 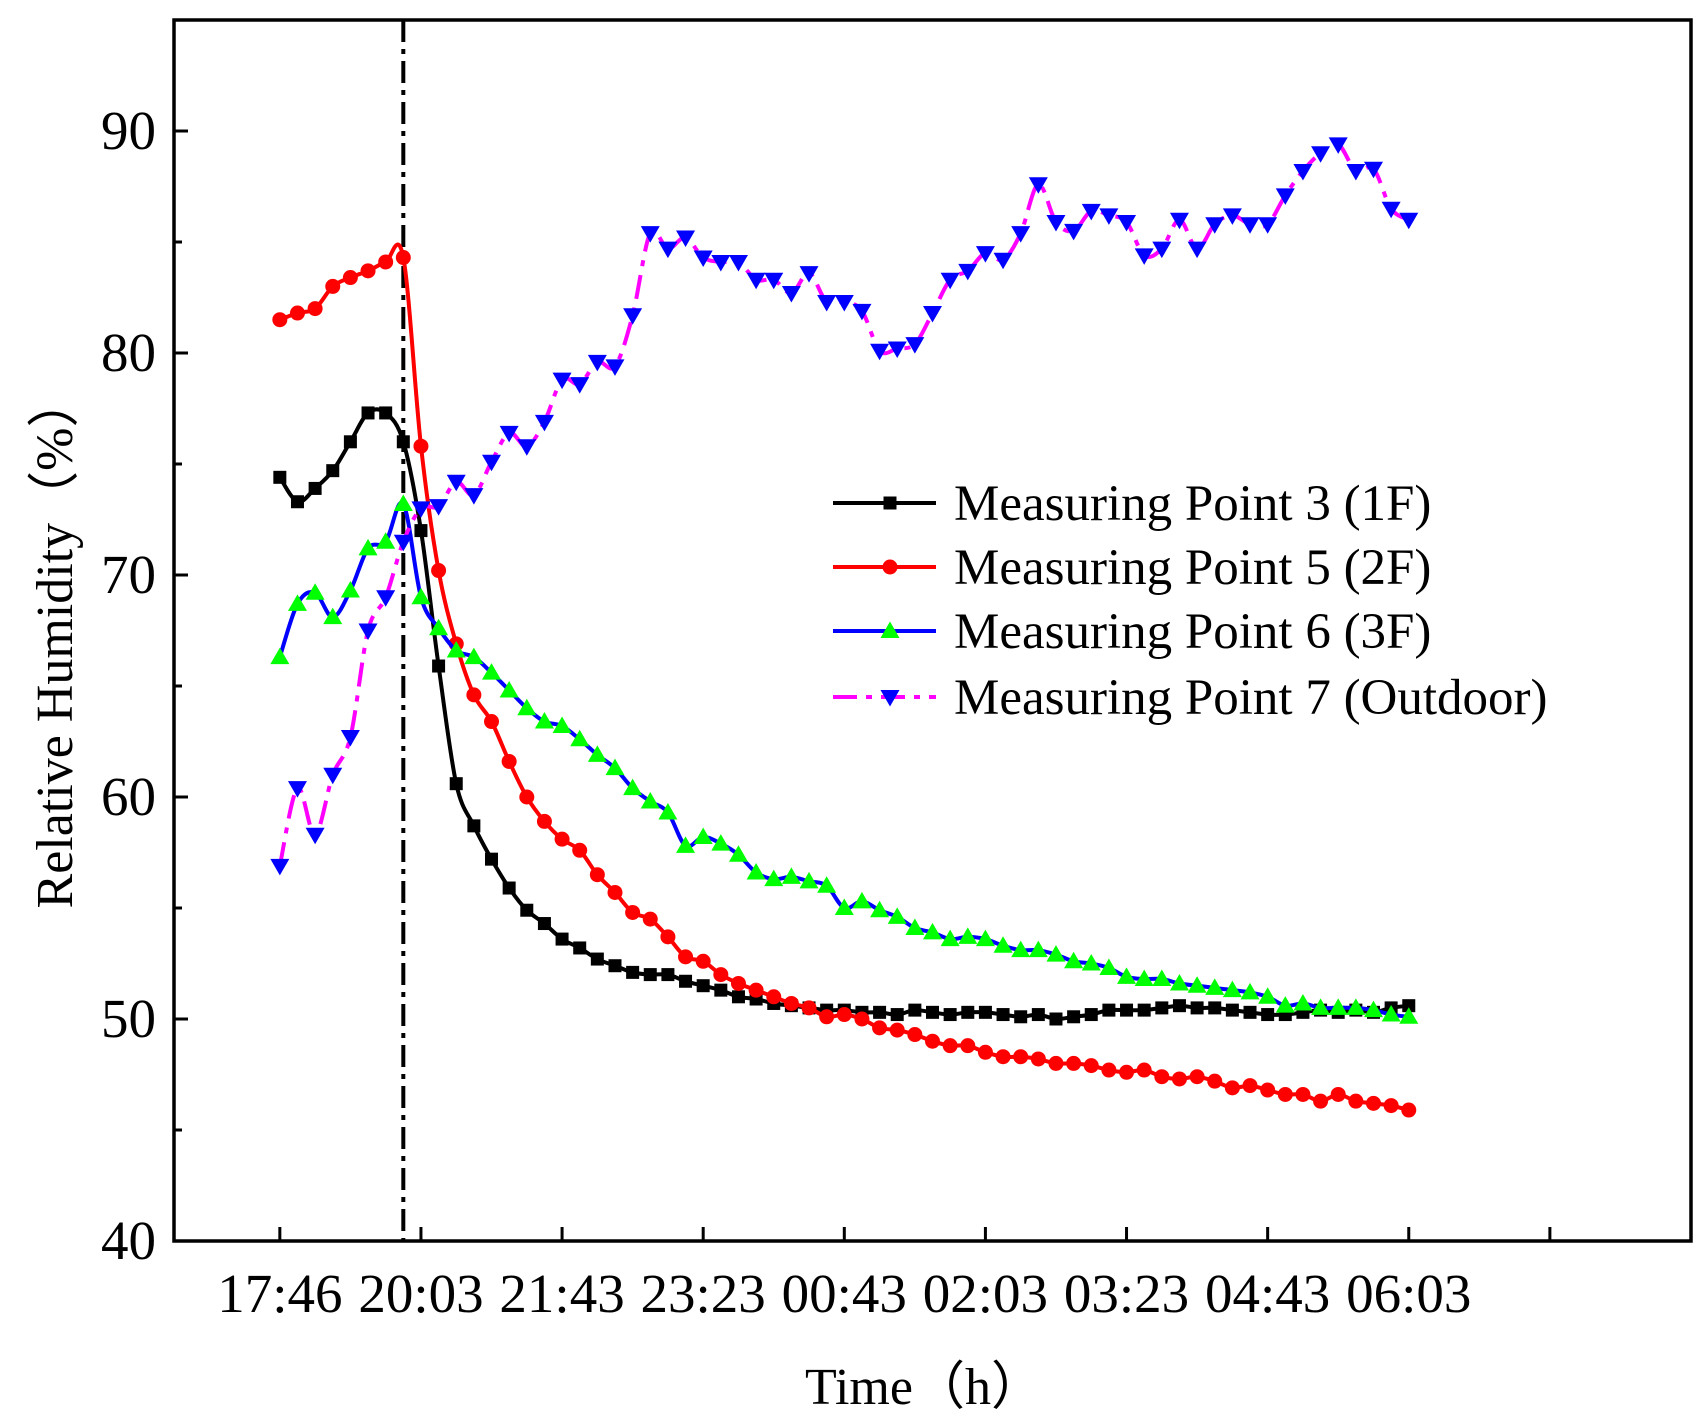 I want to click on x-tick-label: 20:03, so click(x=420, y=1293).